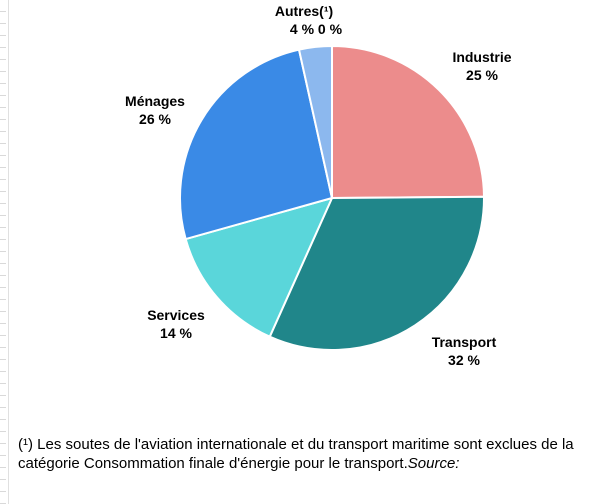 This screenshot has height=504, width=607. What do you see at coordinates (176, 315) in the screenshot?
I see `slice-name-label: Services` at bounding box center [176, 315].